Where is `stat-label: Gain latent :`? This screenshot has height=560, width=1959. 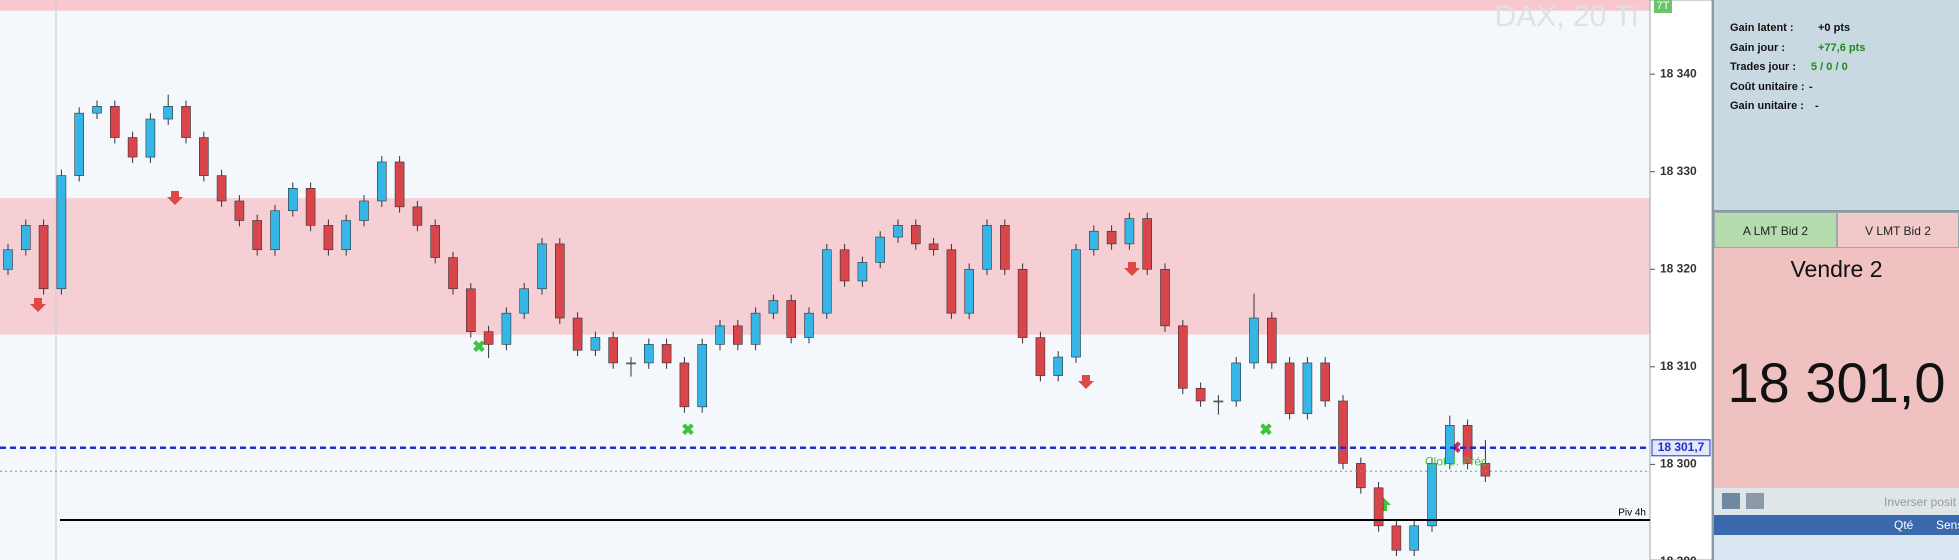
stat-label: Gain latent : is located at coordinates (1762, 28).